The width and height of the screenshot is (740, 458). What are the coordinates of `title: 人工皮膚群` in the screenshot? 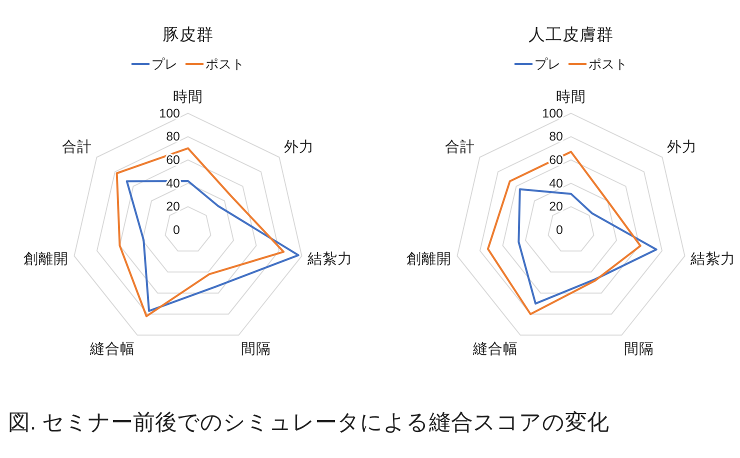 It's located at (571, 35).